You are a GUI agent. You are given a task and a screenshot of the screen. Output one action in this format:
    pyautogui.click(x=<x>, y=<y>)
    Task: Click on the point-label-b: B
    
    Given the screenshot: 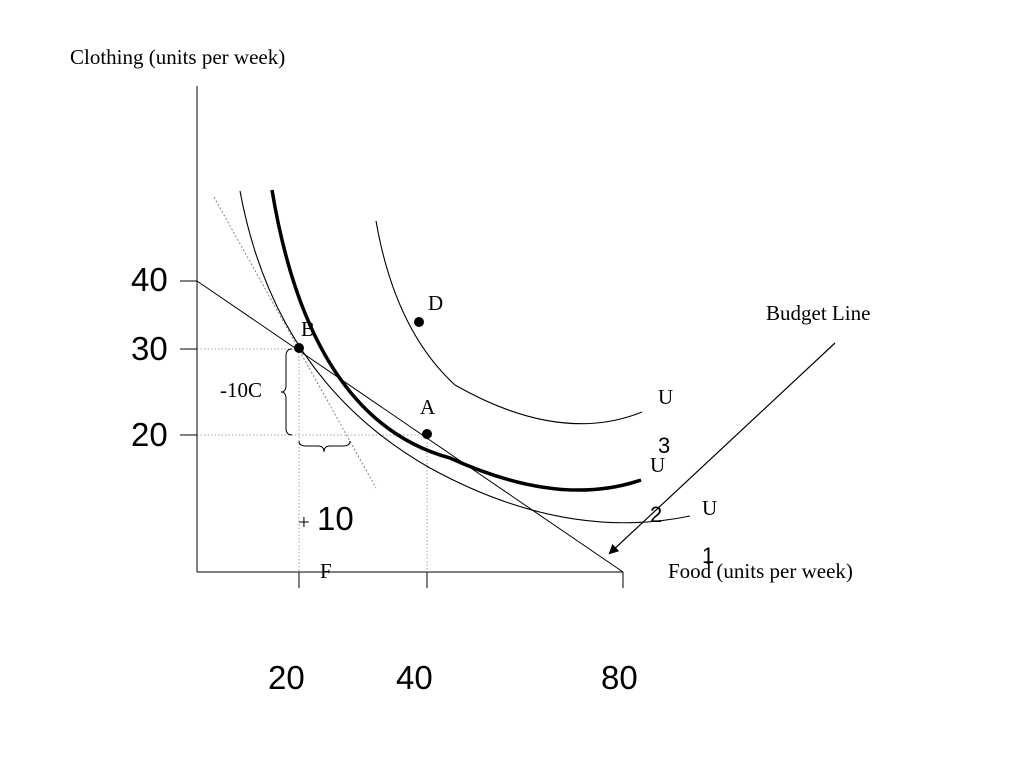 What is the action you would take?
    pyautogui.click(x=308, y=329)
    